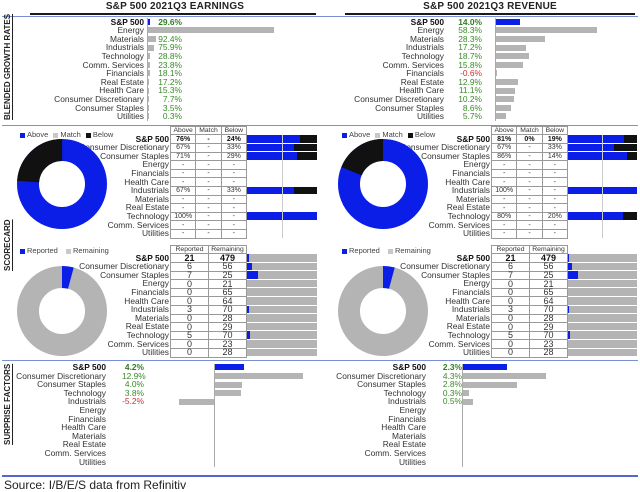 The width and height of the screenshot is (640, 492). Describe the element at coordinates (381, 375) in the screenshot. I see `surprise-row-label: Consumer Discretionary` at that location.